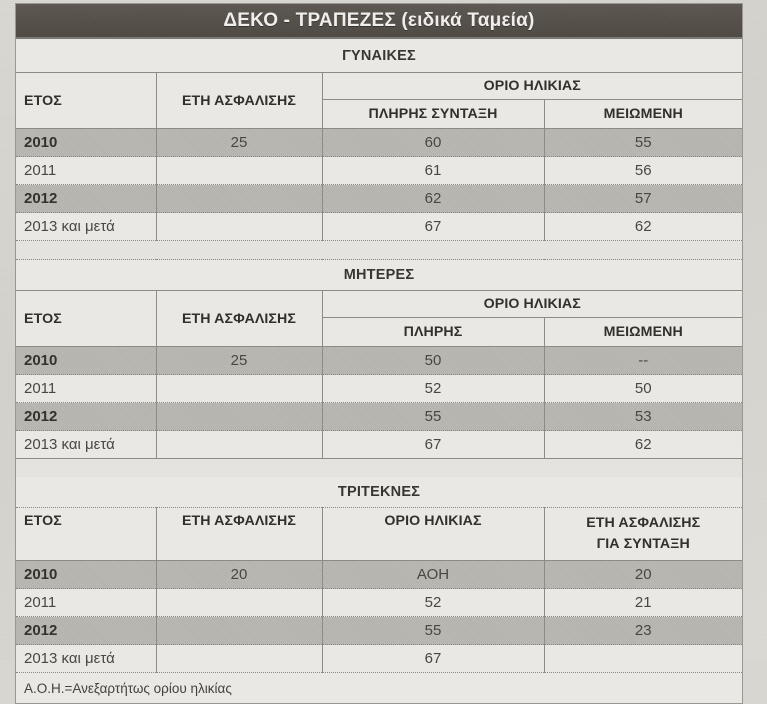 The height and width of the screenshot is (704, 767). I want to click on table-row: 2011 61 56, so click(379, 170).